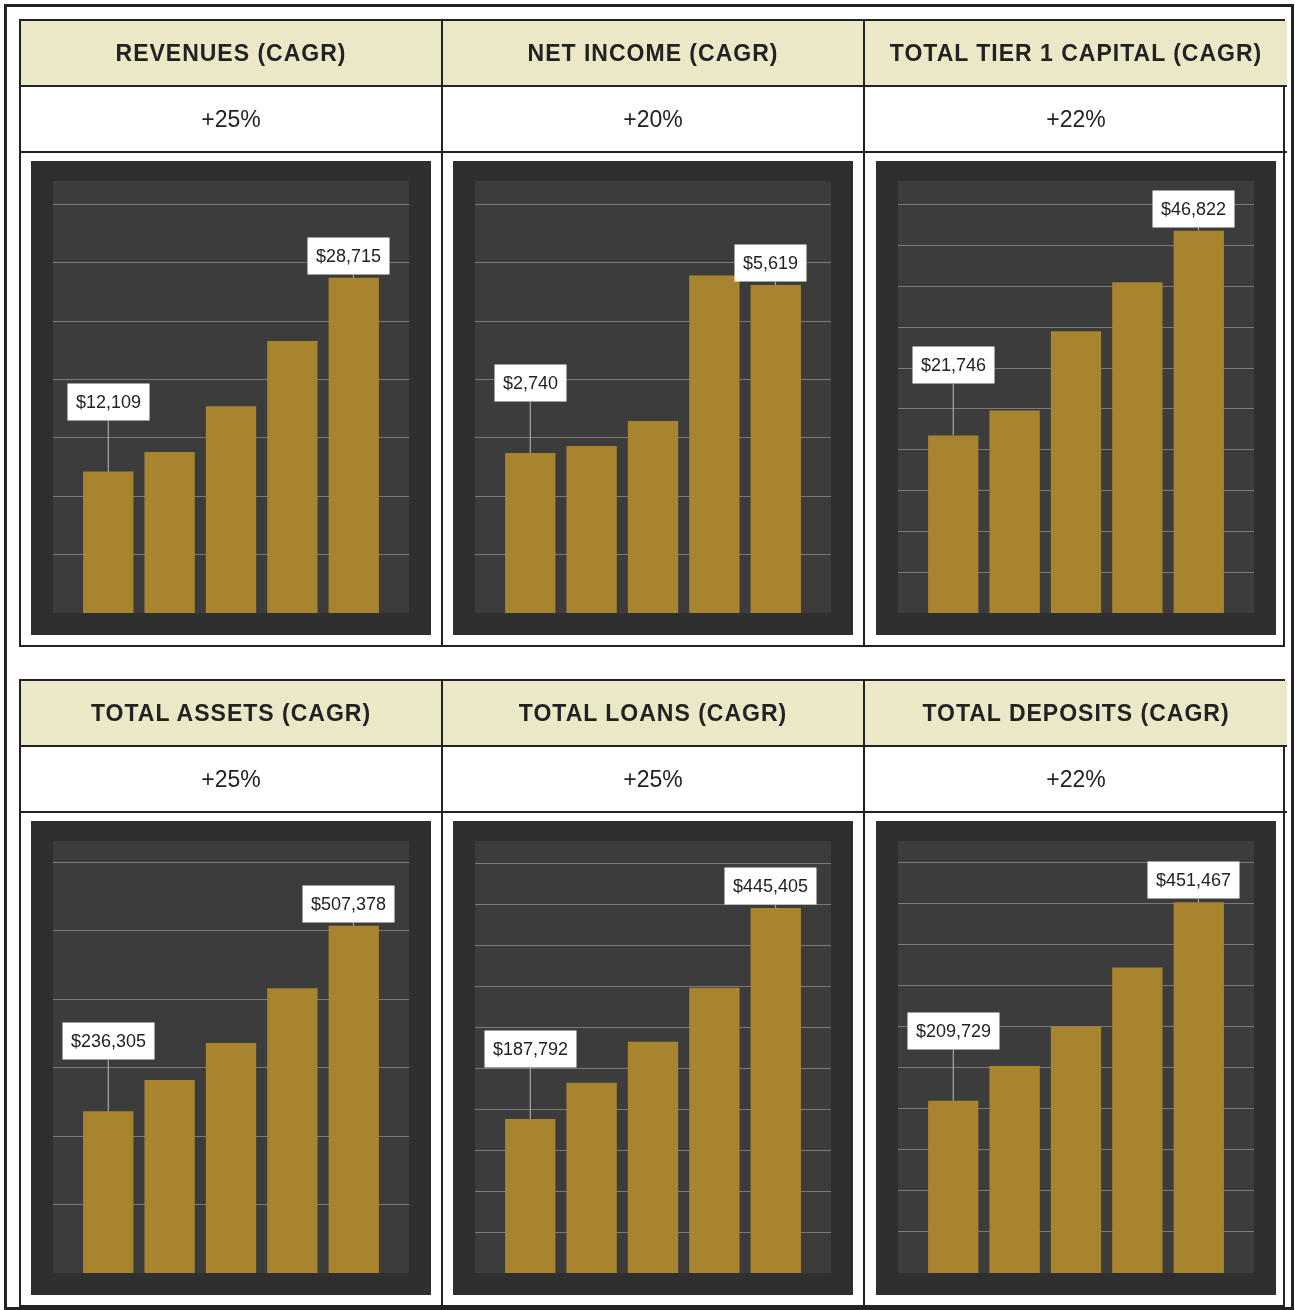  Describe the element at coordinates (531, 1049) in the screenshot. I see `data-label: $187,792` at that location.